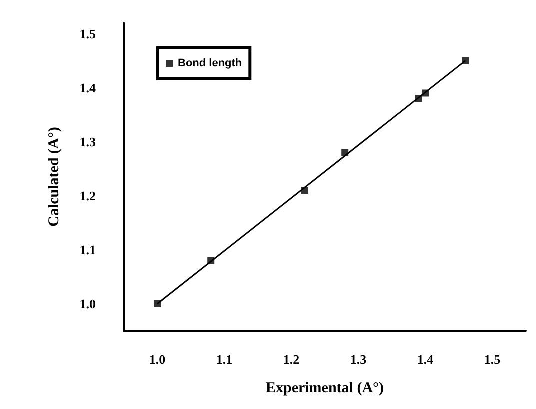  Describe the element at coordinates (88, 304) in the screenshot. I see `y-tick-label: 1.0` at that location.